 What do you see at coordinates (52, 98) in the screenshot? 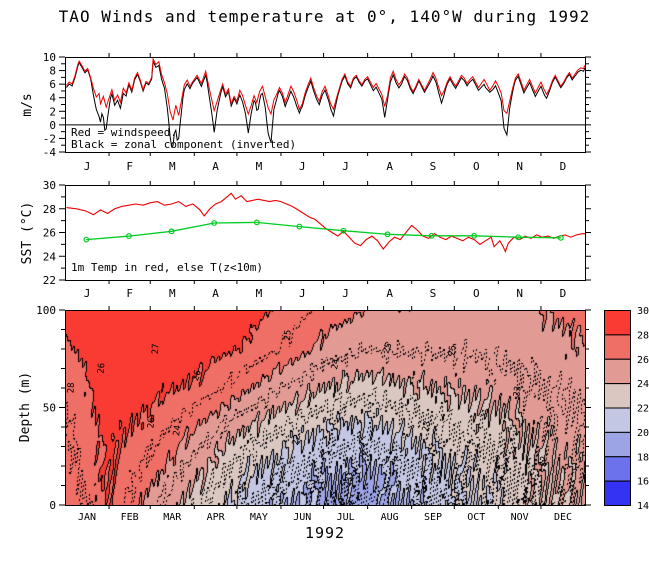
I see `y-tick-label: 4` at bounding box center [52, 98].